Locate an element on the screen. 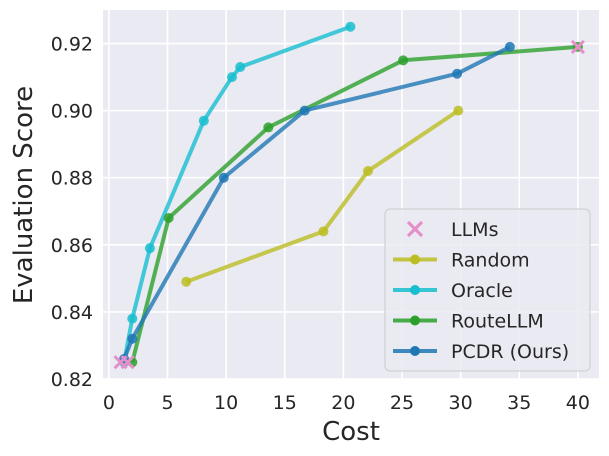 This screenshot has width=609, height=456. x-axis-label: Cost is located at coordinates (351, 432).